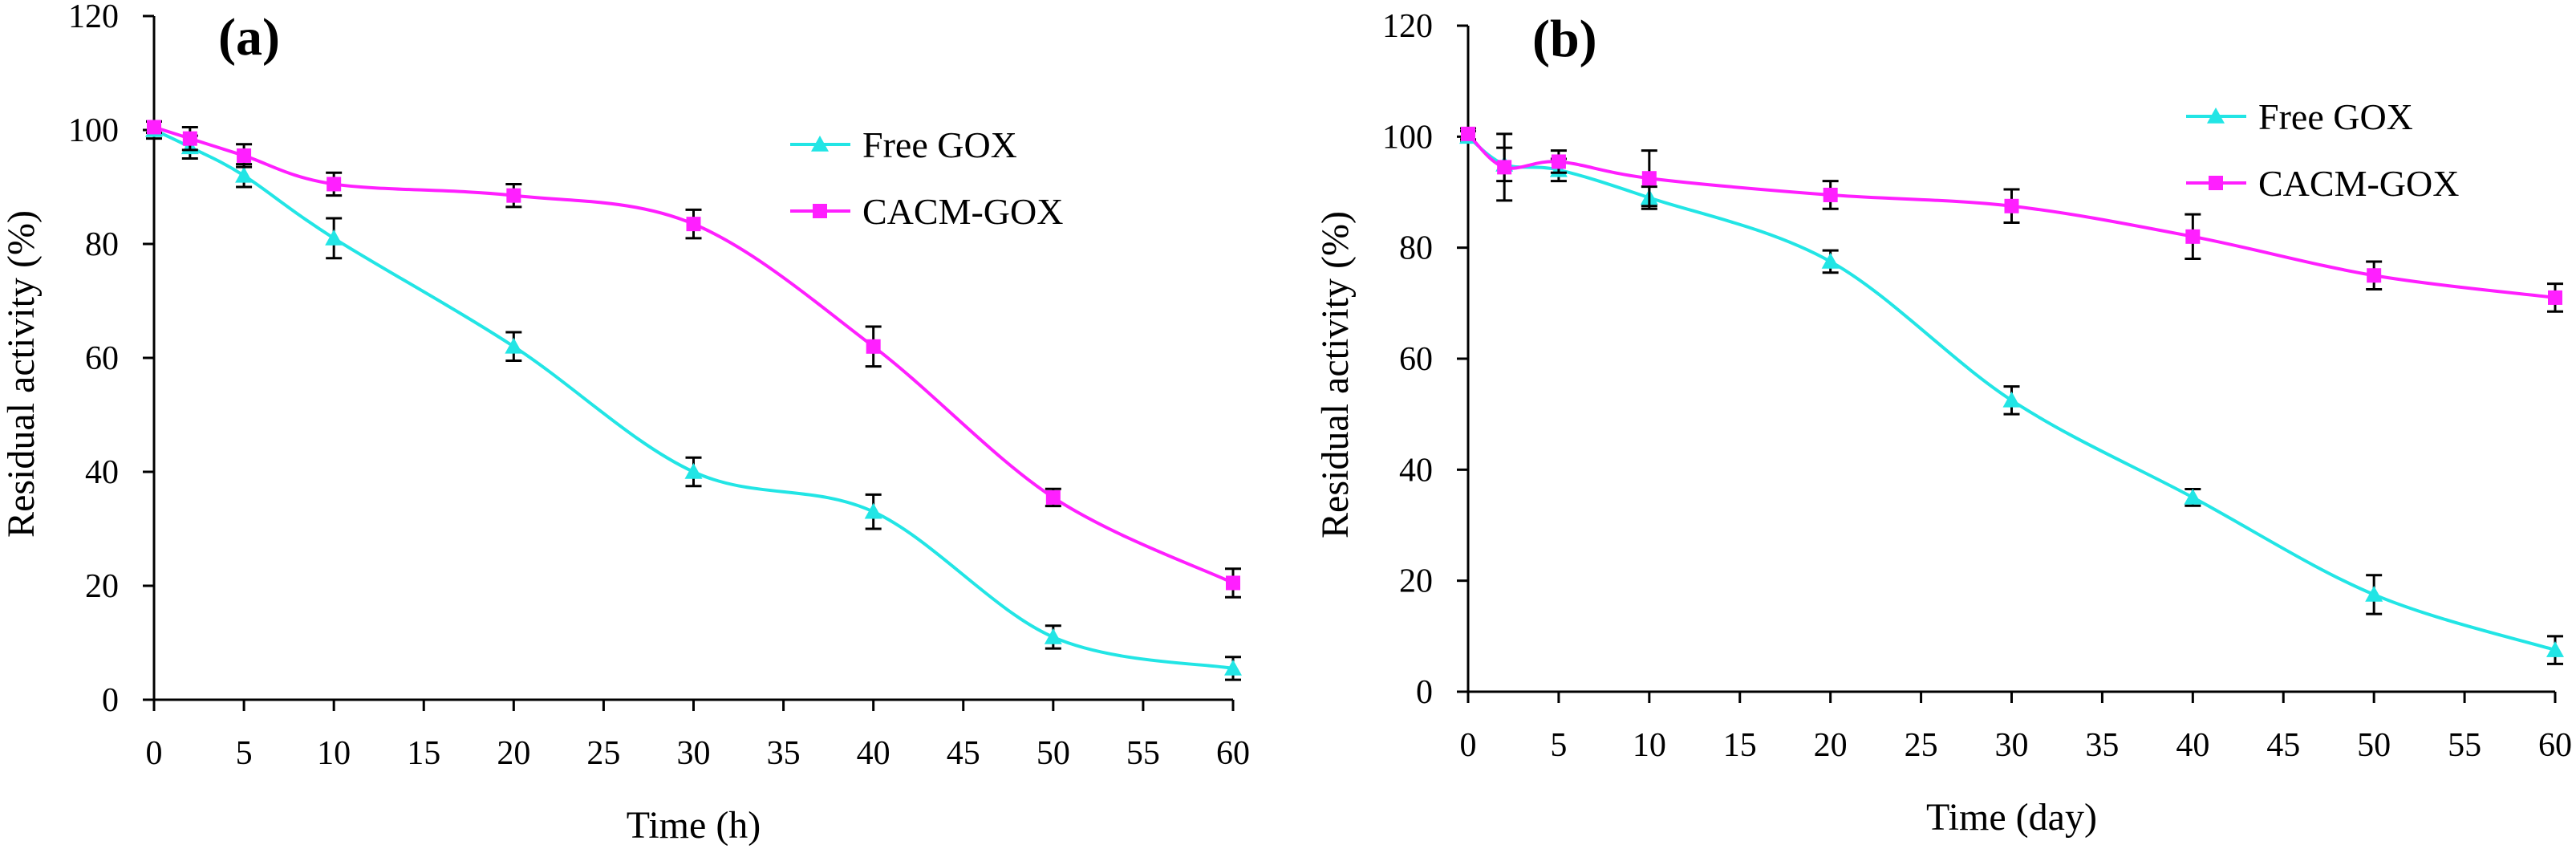 The width and height of the screenshot is (2576, 853). What do you see at coordinates (2011, 817) in the screenshot?
I see `x-axis-title: Time (day)` at bounding box center [2011, 817].